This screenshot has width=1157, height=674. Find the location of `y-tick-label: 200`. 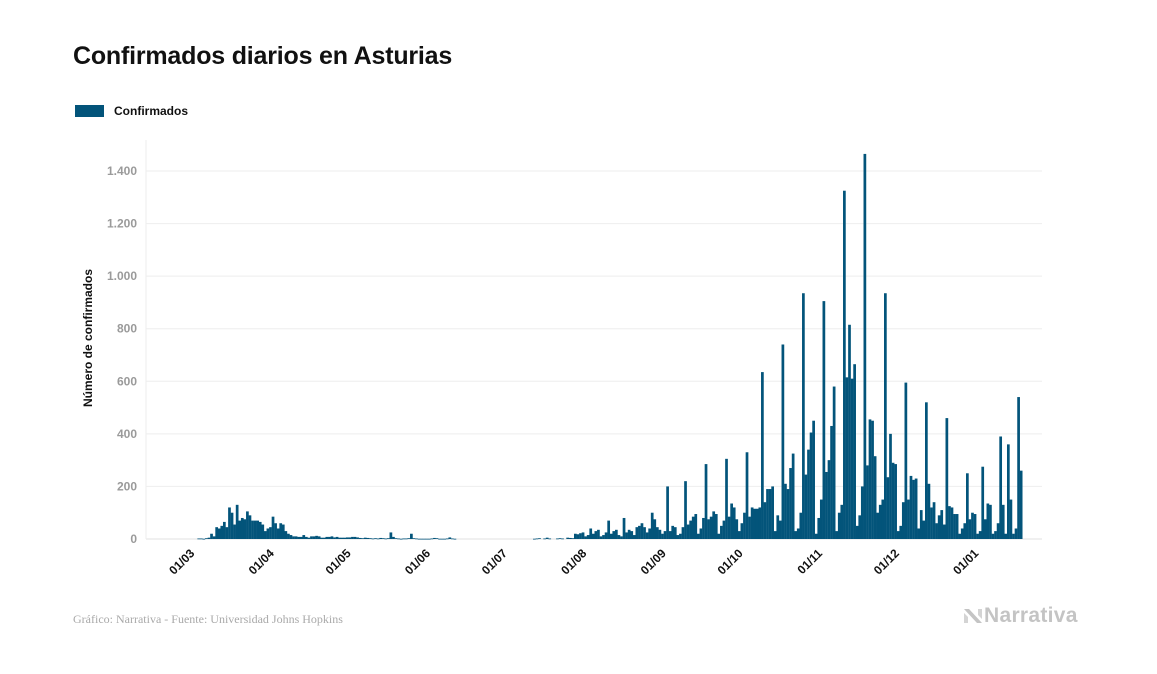

y-tick-label: 200 is located at coordinates (127, 486).